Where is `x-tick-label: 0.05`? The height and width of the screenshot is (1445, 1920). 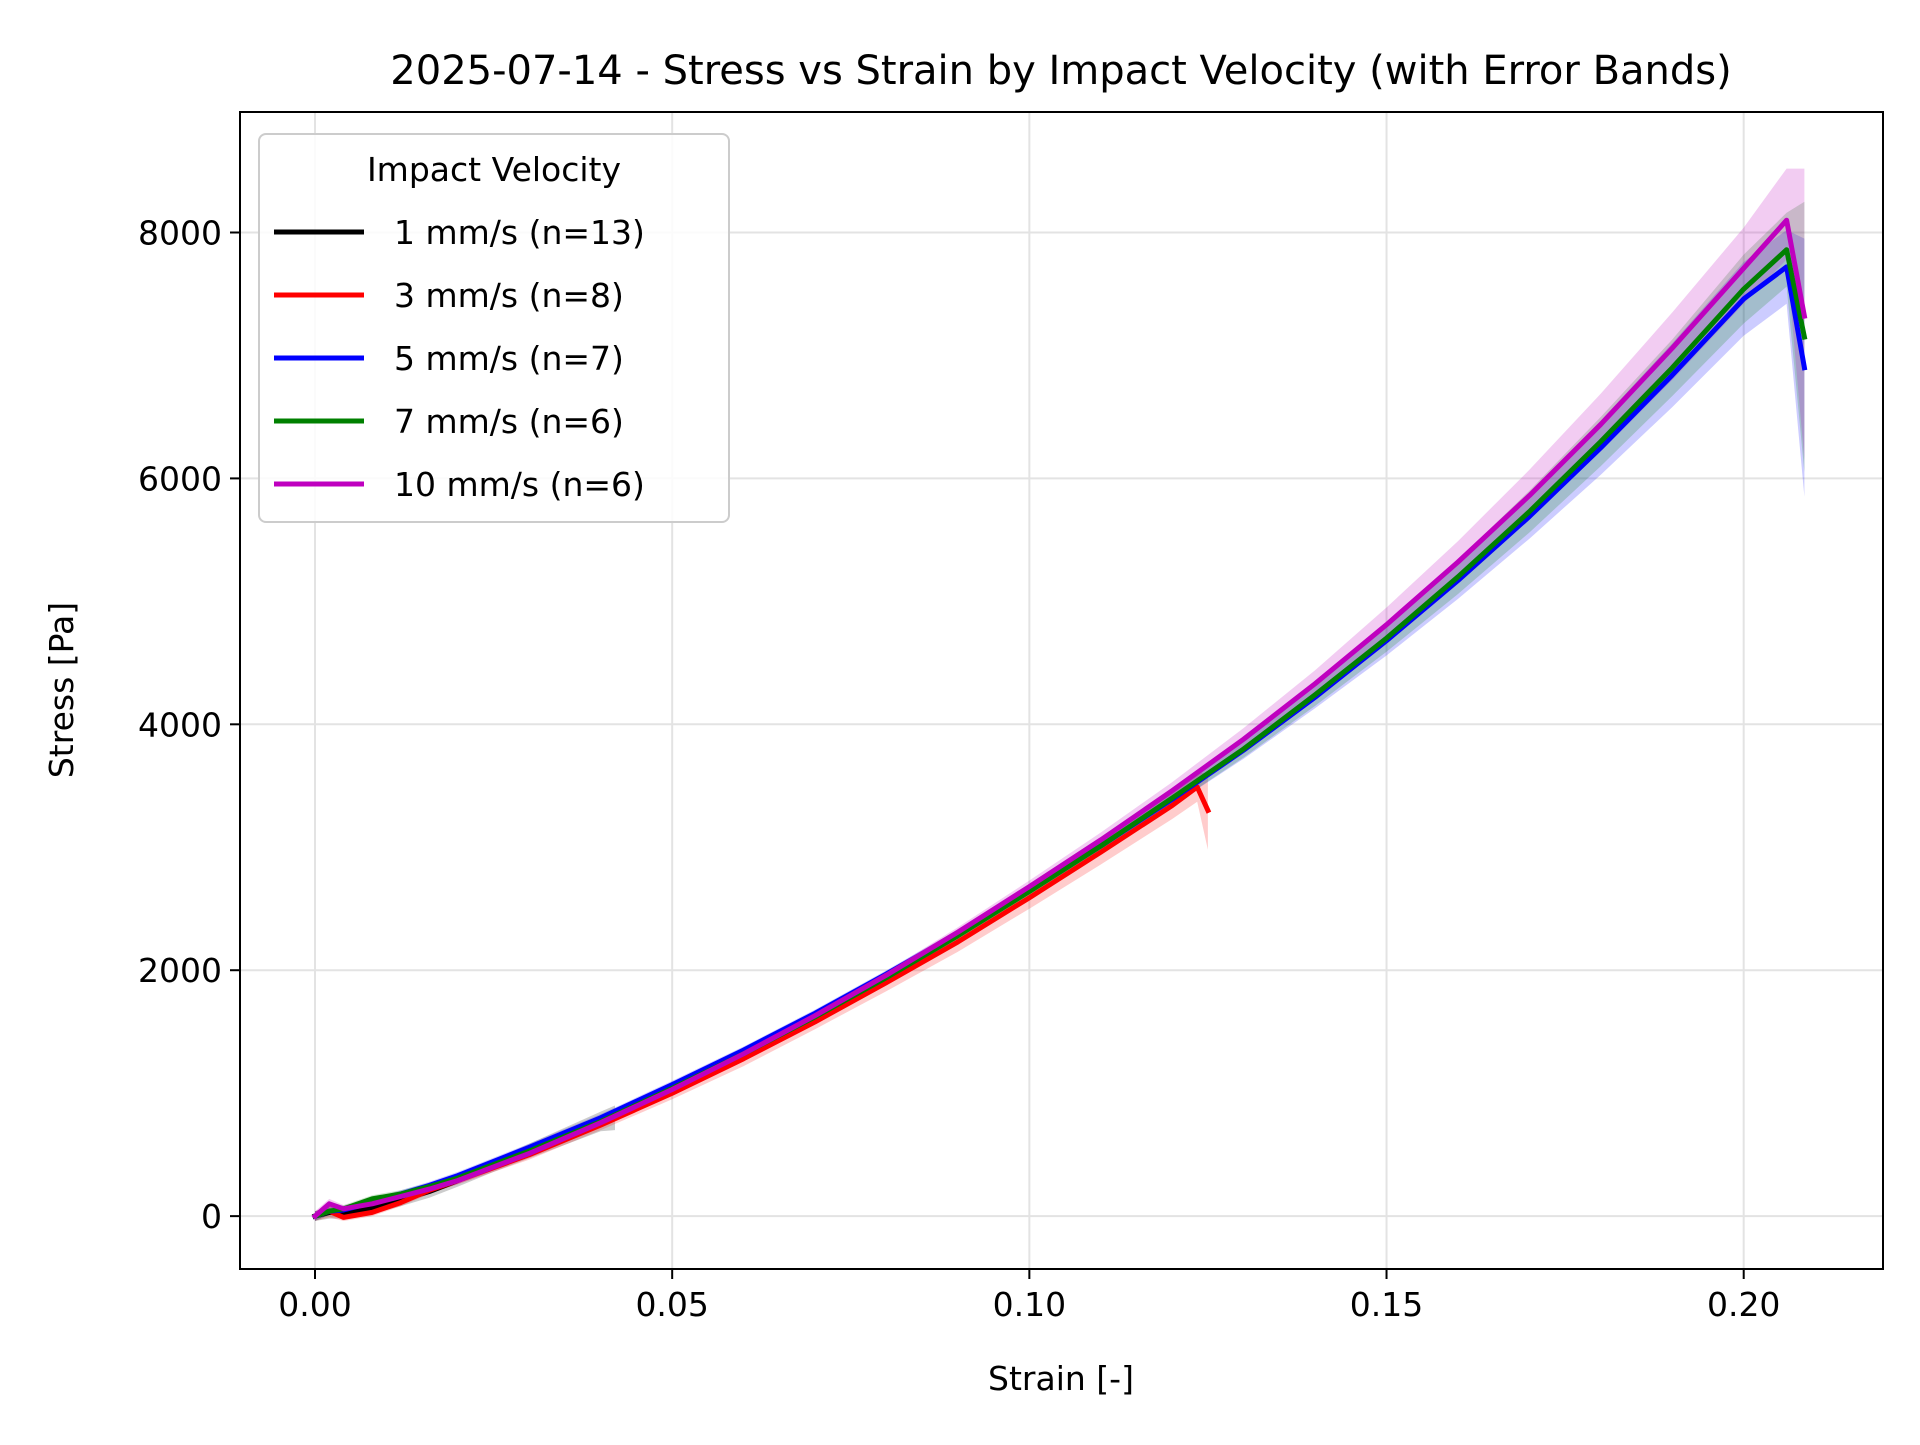
x-tick-label: 0.05 is located at coordinates (671, 1304).